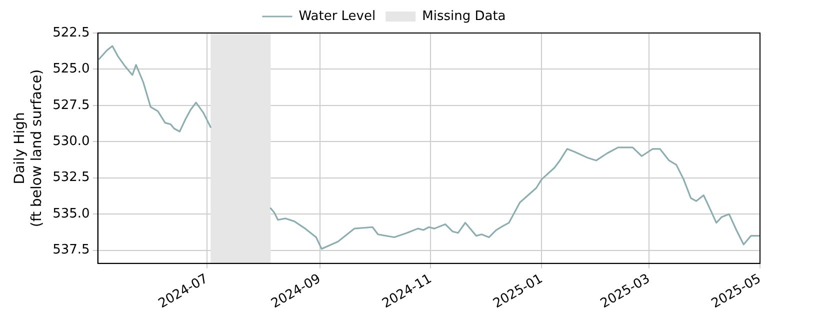 The width and height of the screenshot is (840, 315). I want to click on y-tick-label: 522.5, so click(71, 32).